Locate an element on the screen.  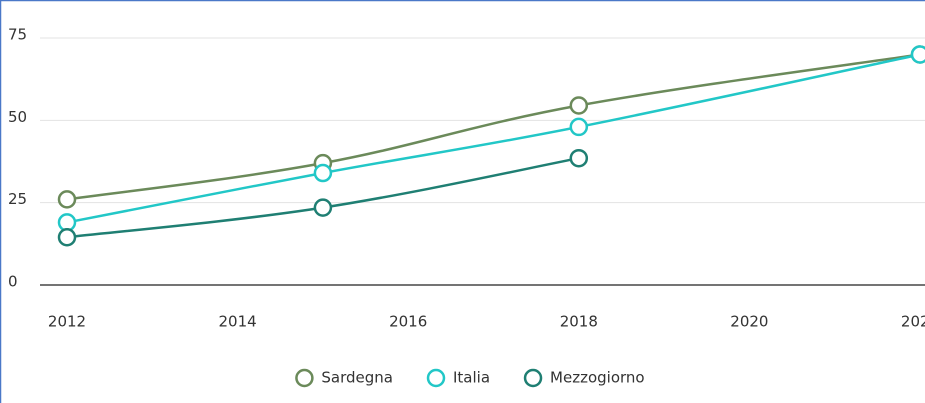
y-tick-label: 75 is located at coordinates (17, 35).